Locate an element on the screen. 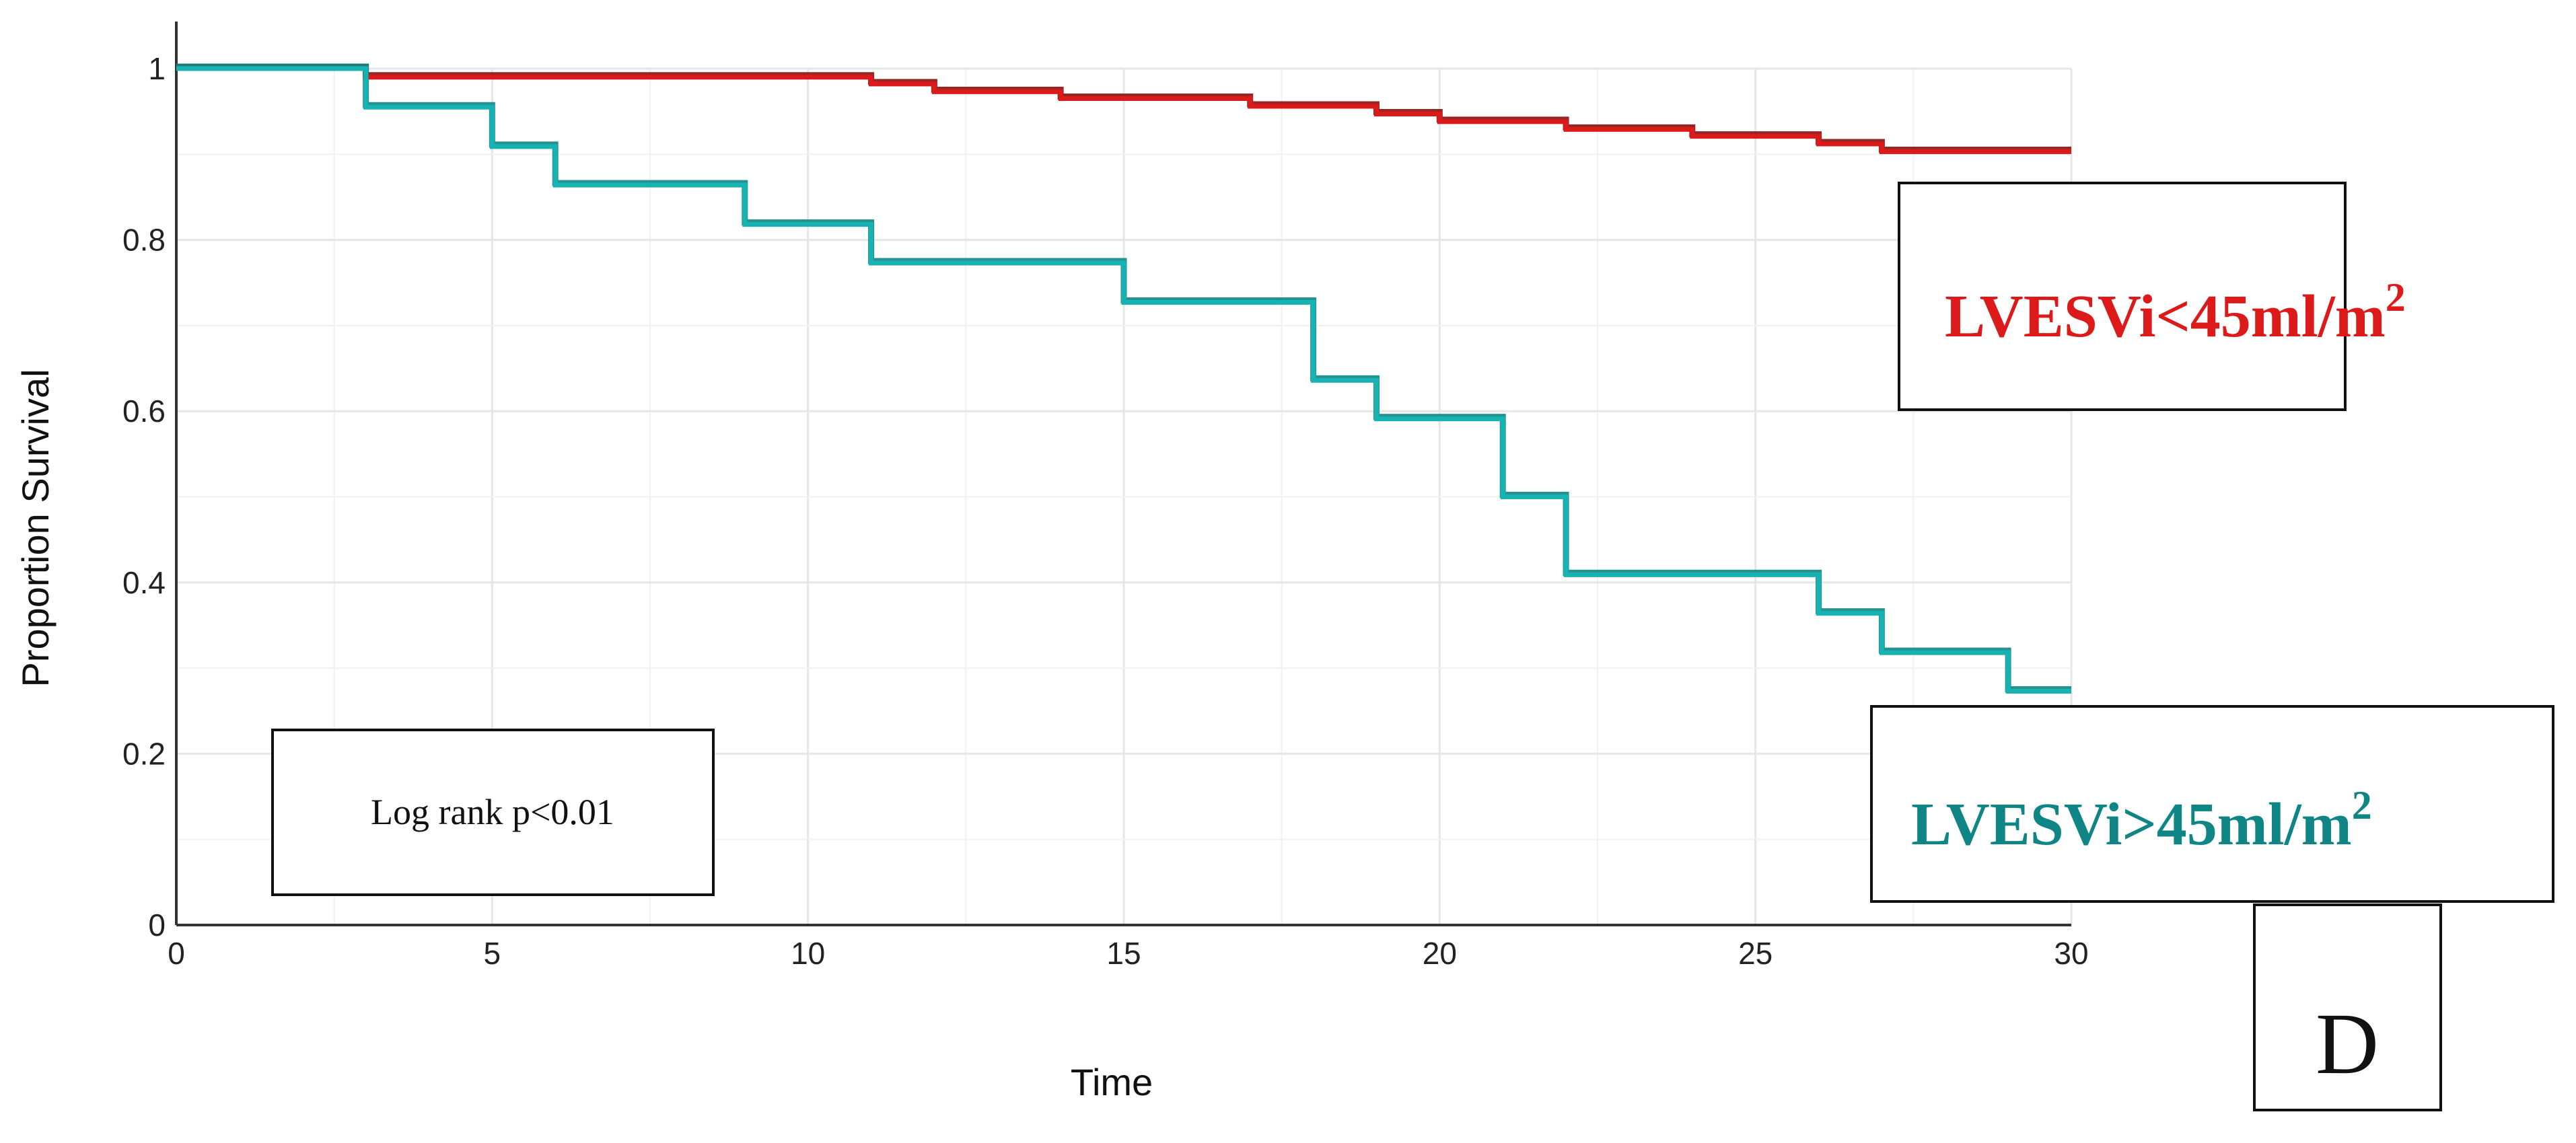 Image resolution: width=2576 pixels, height=1143 pixels. x-tick-labels: 0 5 10 15 20 25 30 is located at coordinates (1128, 953).